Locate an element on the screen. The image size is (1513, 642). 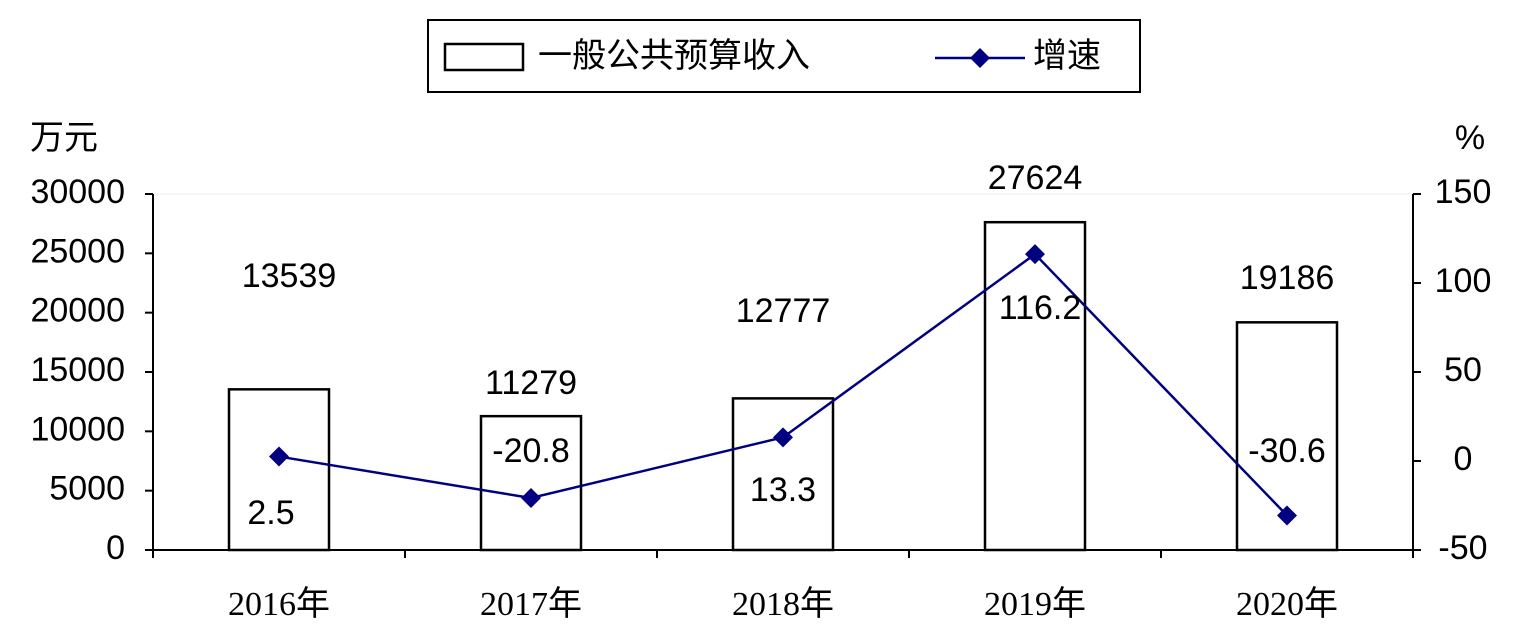
line-value-label: -20.8 is located at coordinates (531, 451).